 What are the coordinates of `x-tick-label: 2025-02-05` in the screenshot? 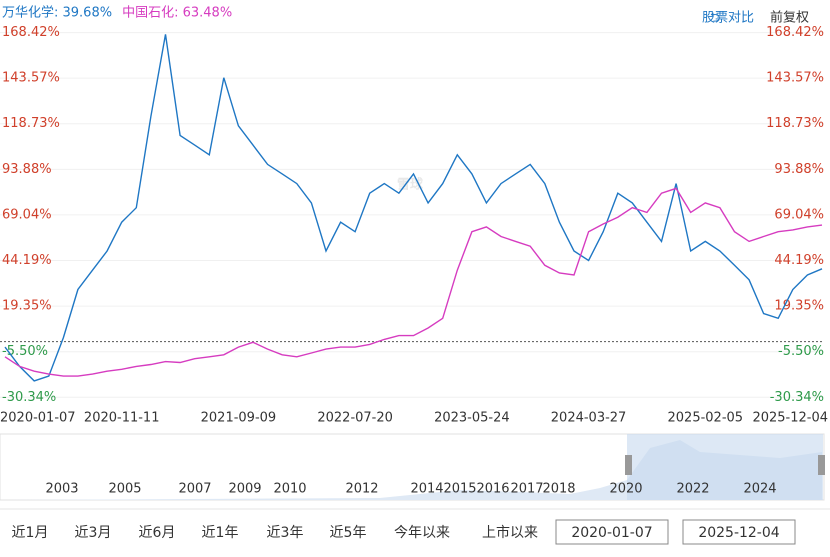 It's located at (706, 418).